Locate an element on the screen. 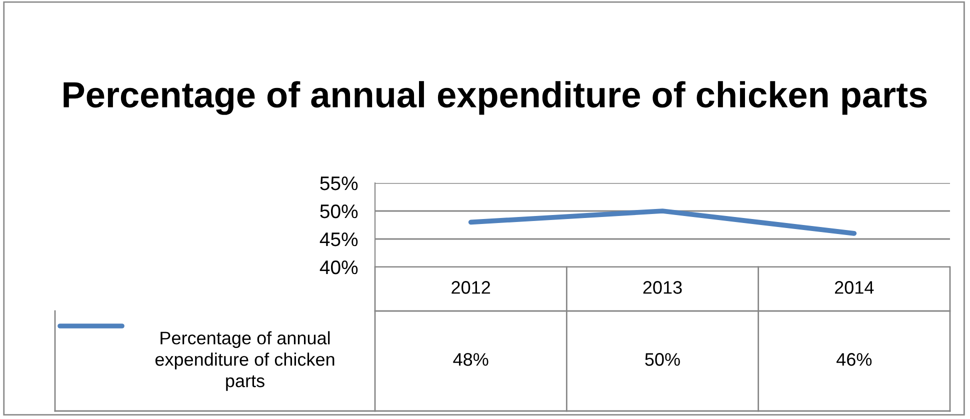 This screenshot has height=419, width=970. chart-title: Percentage of annual expenditure of chicken parts is located at coordinates (495, 98).